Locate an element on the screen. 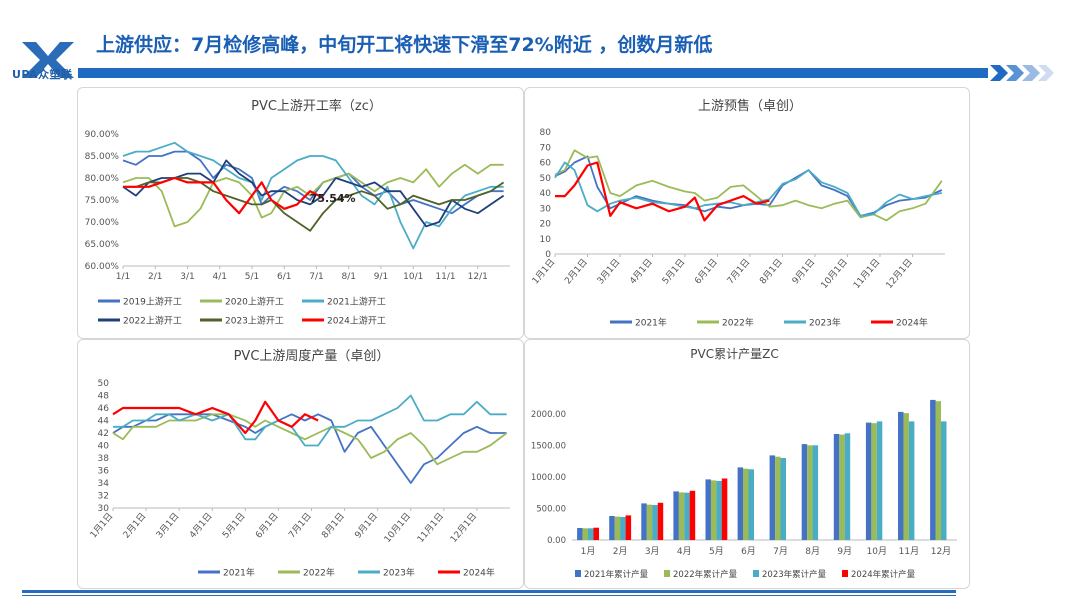 This screenshot has width=1080, height=608. series-line-2021年 is located at coordinates (309, 448).